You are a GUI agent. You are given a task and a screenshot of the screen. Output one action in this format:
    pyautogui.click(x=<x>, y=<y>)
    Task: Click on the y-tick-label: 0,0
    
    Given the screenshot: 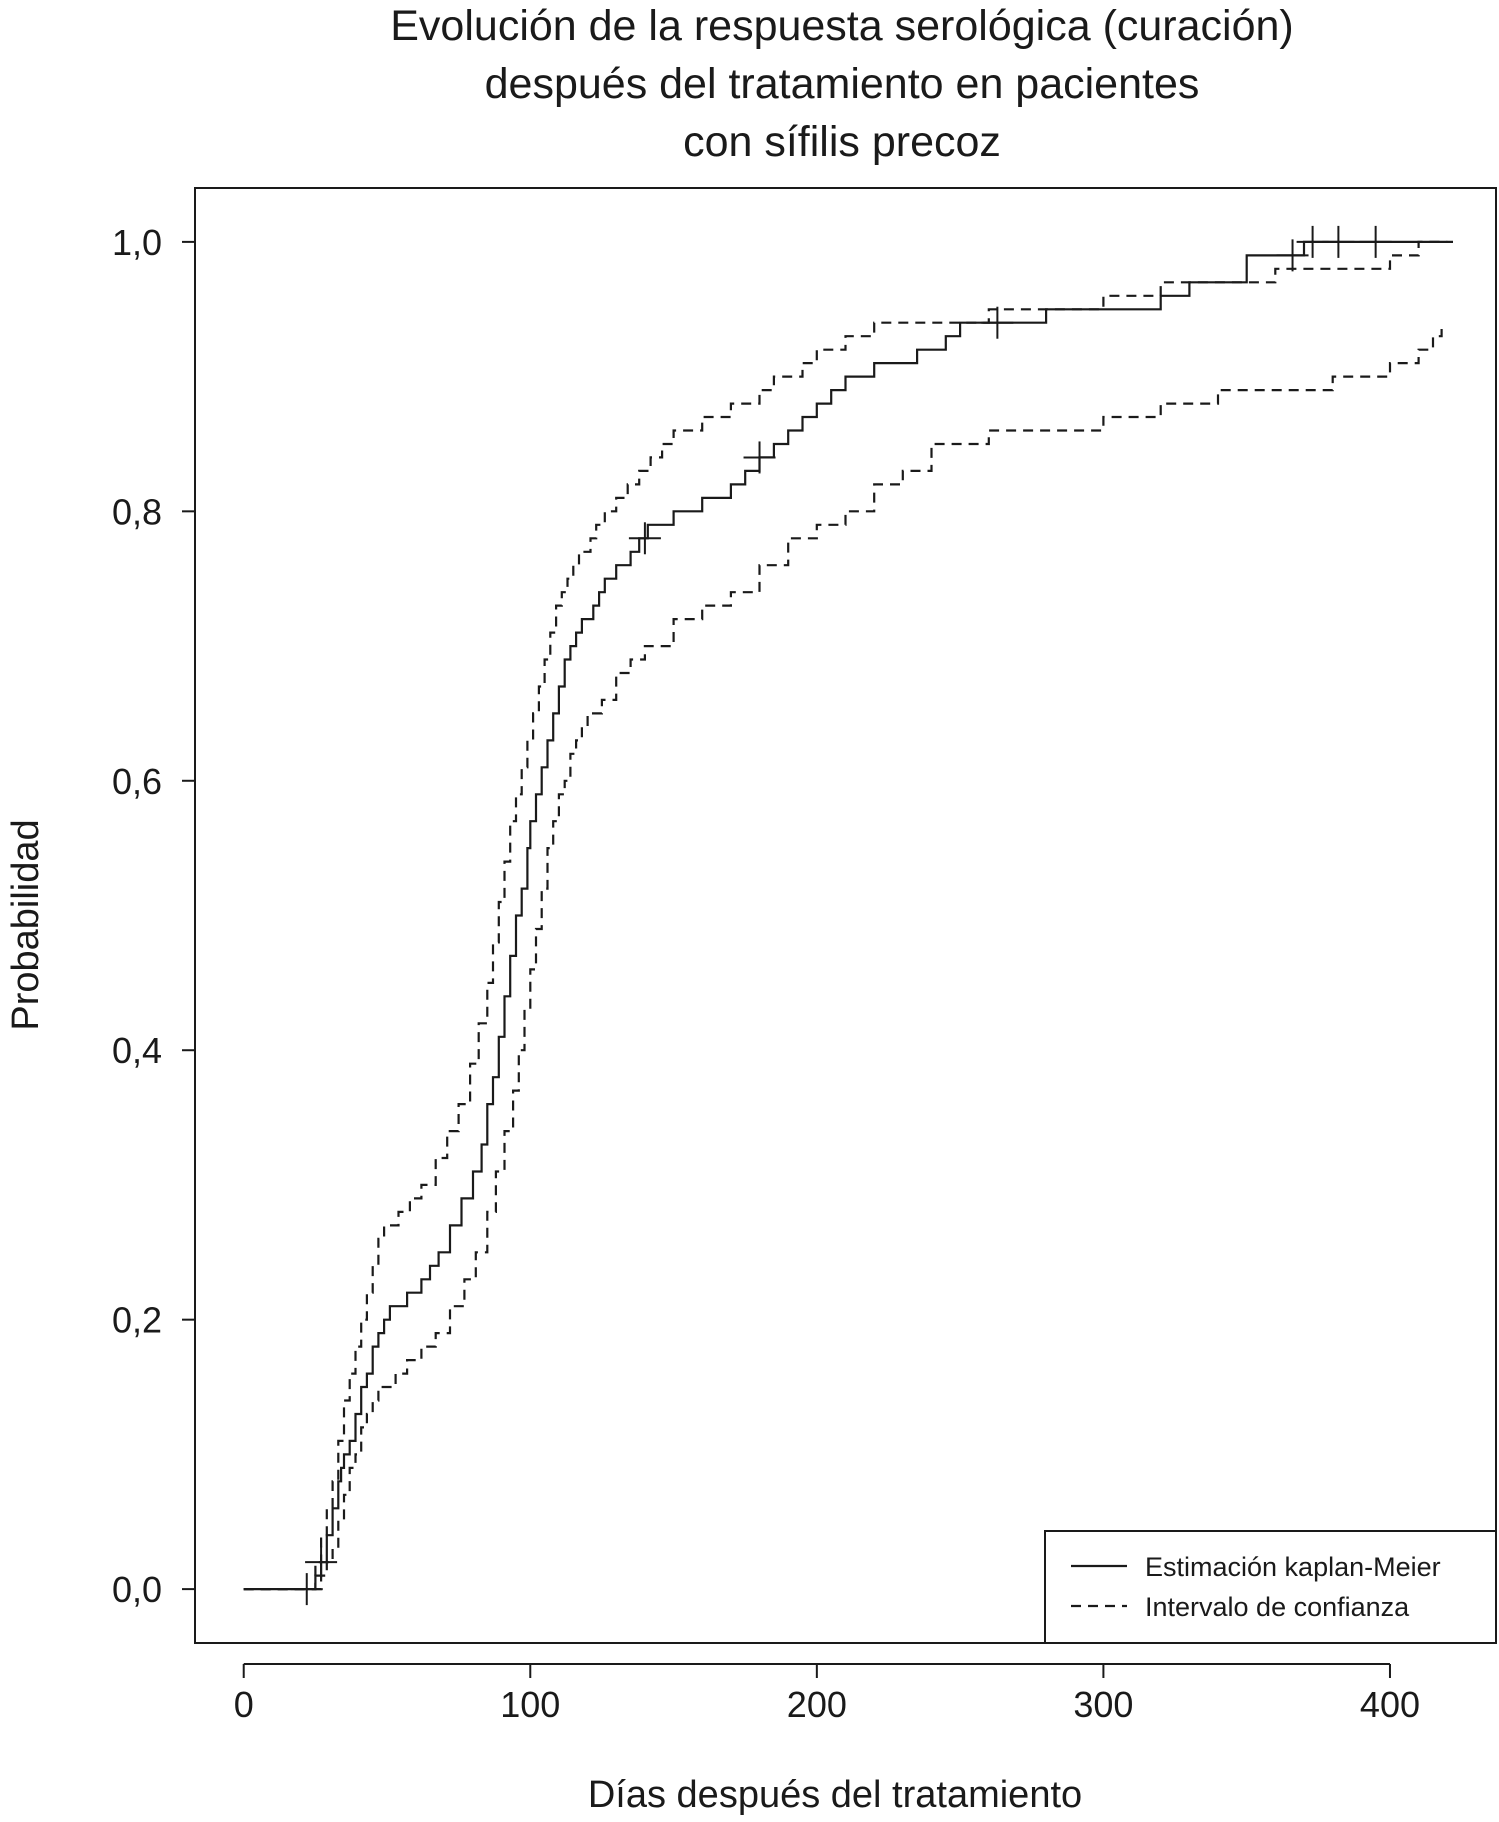 What is the action you would take?
    pyautogui.click(x=137, y=1589)
    